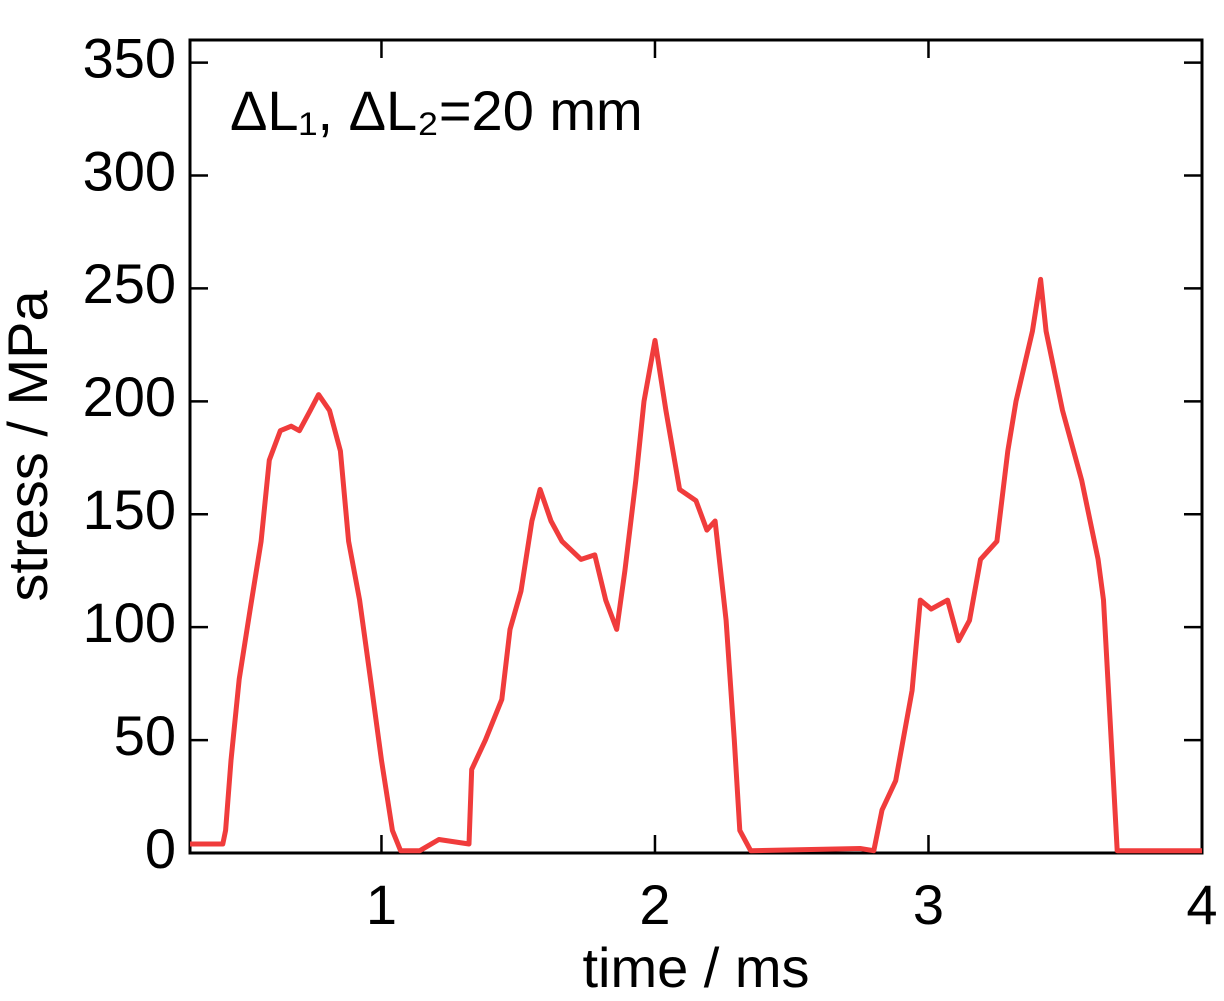  Describe the element at coordinates (29, 446) in the screenshot. I see `y-axis-label: stress / MPa` at that location.